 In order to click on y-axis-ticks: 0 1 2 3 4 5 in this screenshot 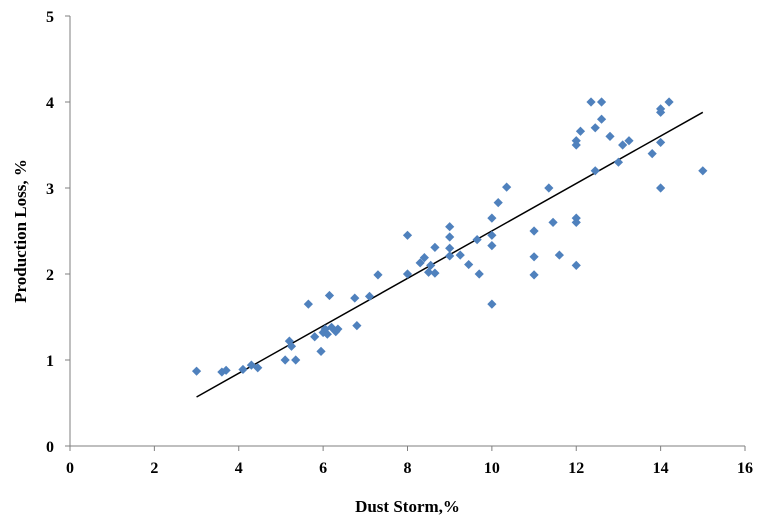, I will do `click(58, 232)`.